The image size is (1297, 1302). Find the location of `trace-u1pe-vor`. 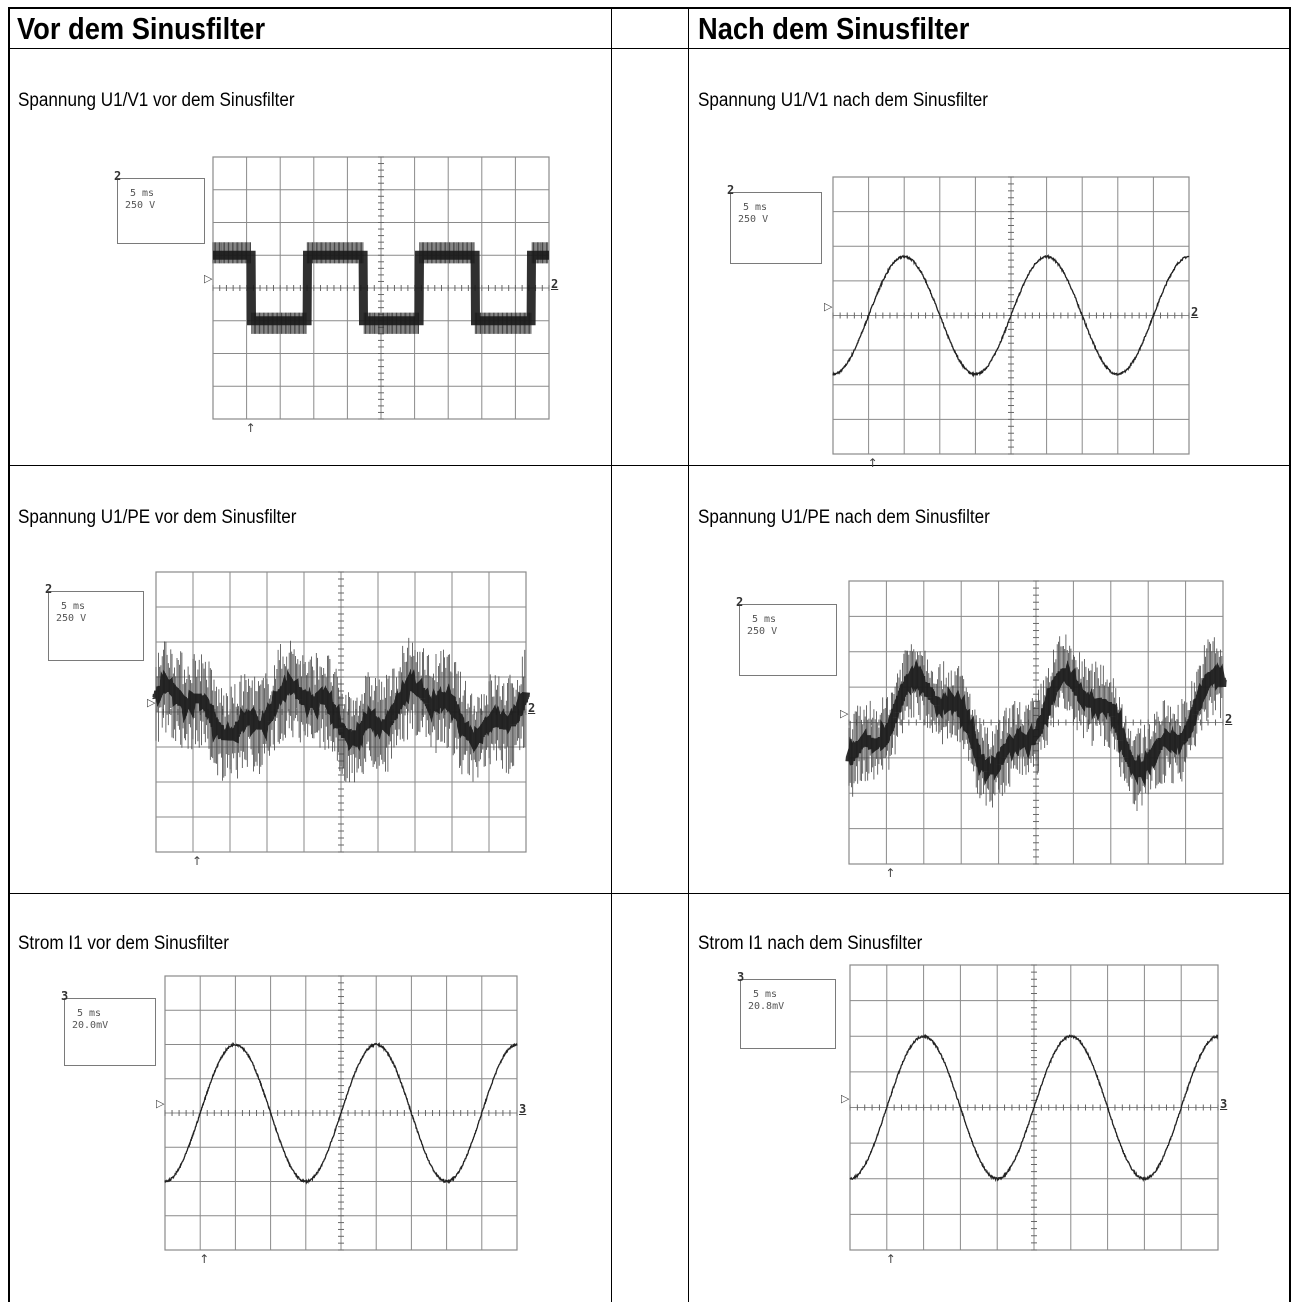

trace-u1pe-vor is located at coordinates (341, 710).